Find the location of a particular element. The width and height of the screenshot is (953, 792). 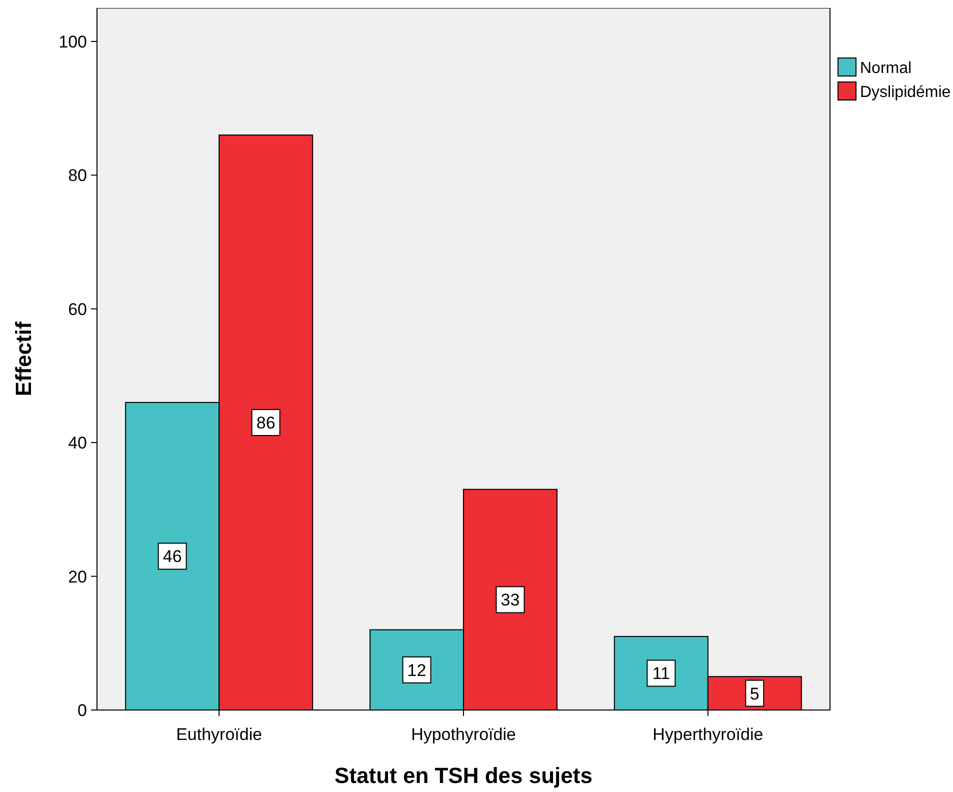

y-tick-label: 60 is located at coordinates (77, 309).